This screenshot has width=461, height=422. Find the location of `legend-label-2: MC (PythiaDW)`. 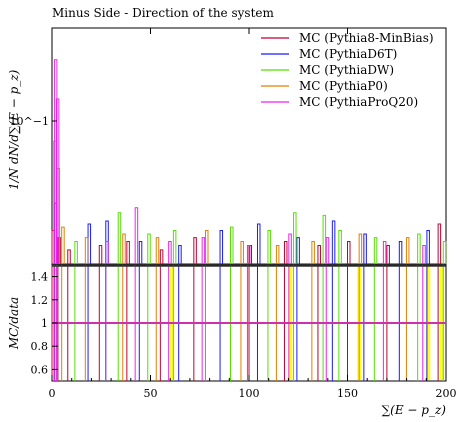

legend-label-2: MC (PythiaDW) is located at coordinates (346, 70).